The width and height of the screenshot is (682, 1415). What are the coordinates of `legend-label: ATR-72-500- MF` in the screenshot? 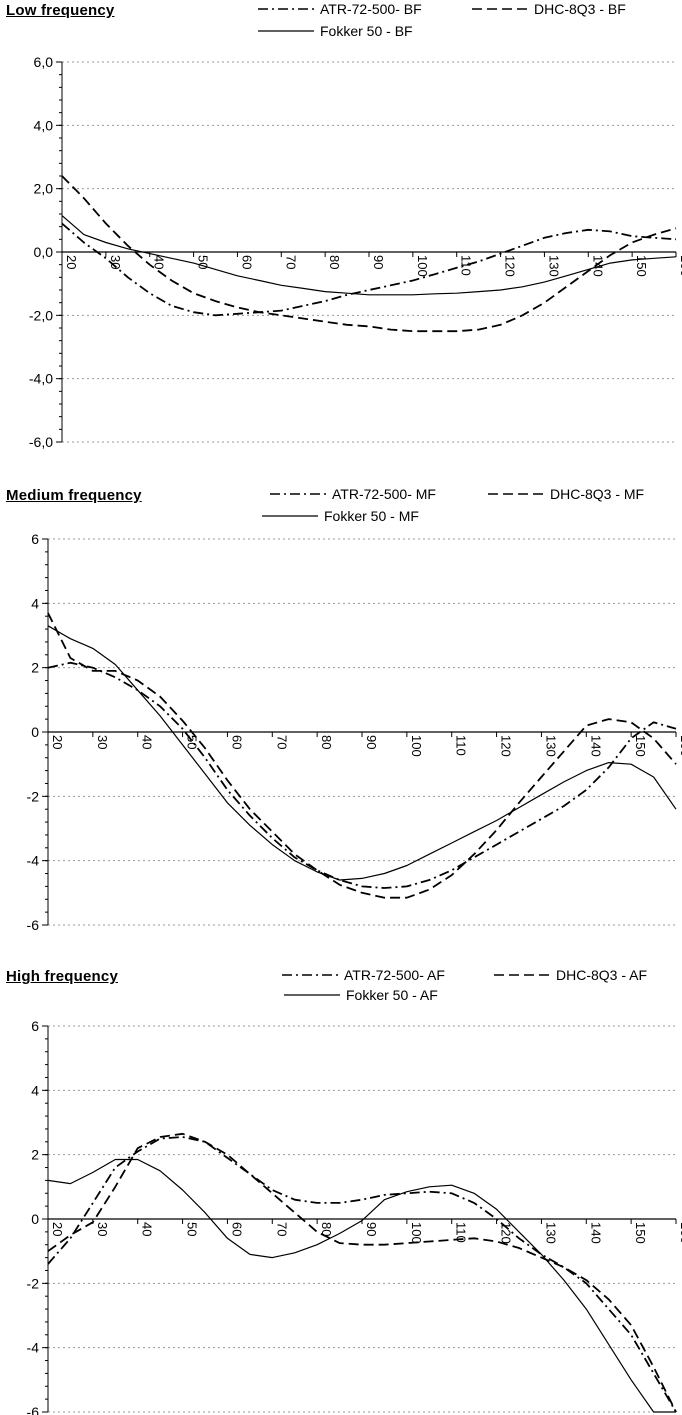 It's located at (384, 494).